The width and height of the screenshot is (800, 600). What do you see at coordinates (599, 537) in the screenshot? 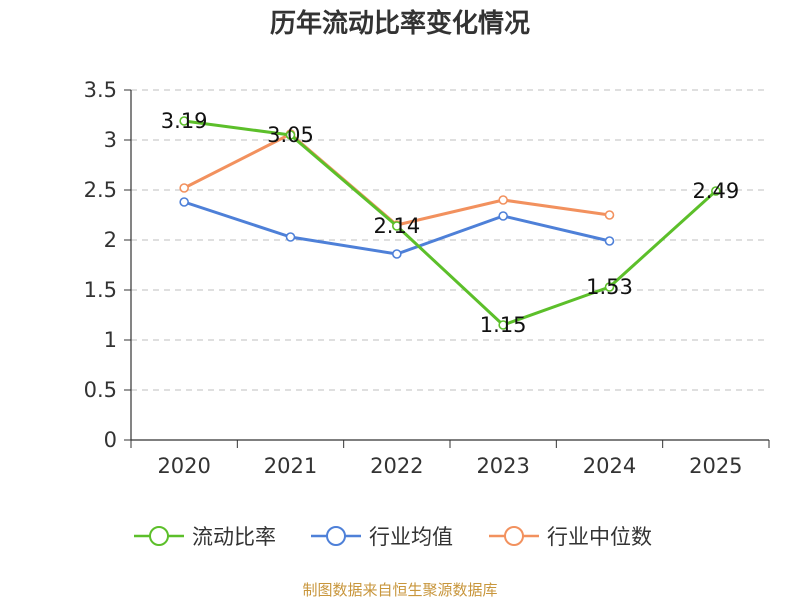
I see `legend-label: 行业中位数` at bounding box center [599, 537].